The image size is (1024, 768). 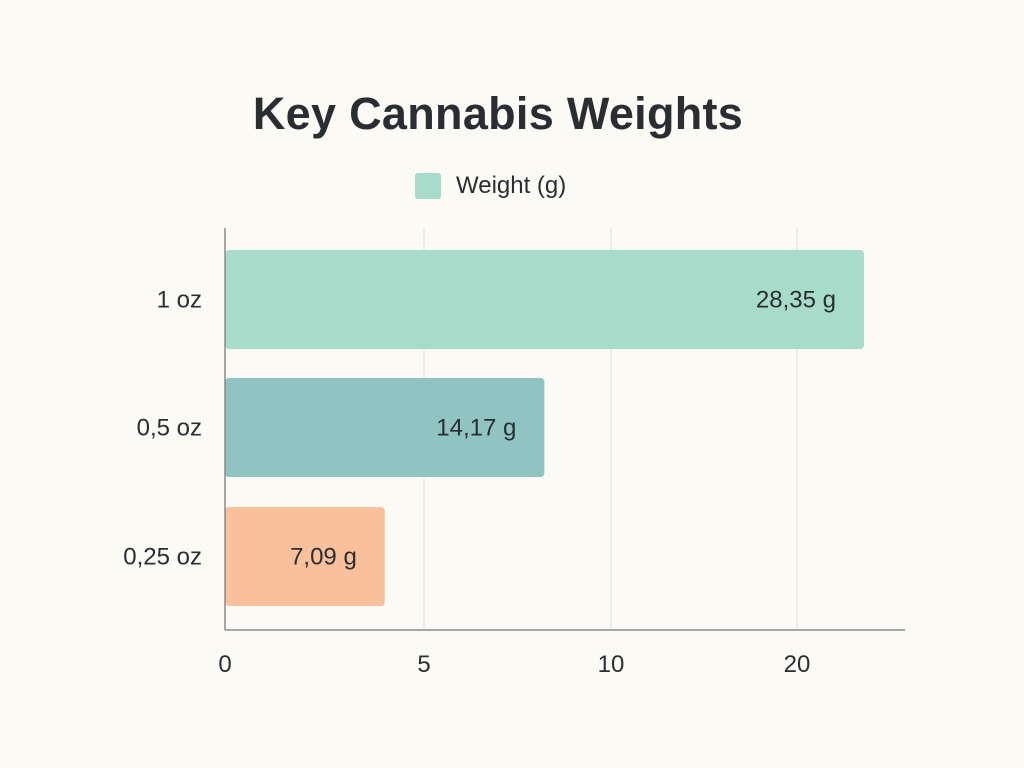 I want to click on legend: Weight (g), so click(x=490, y=186).